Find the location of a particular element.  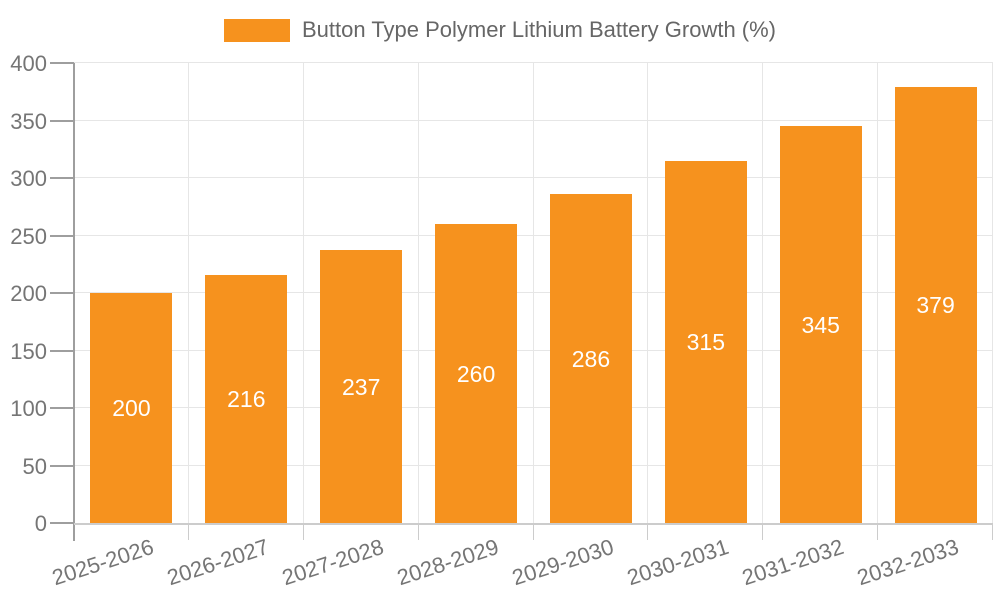

y-tick-label: 50 is located at coordinates (34, 466).